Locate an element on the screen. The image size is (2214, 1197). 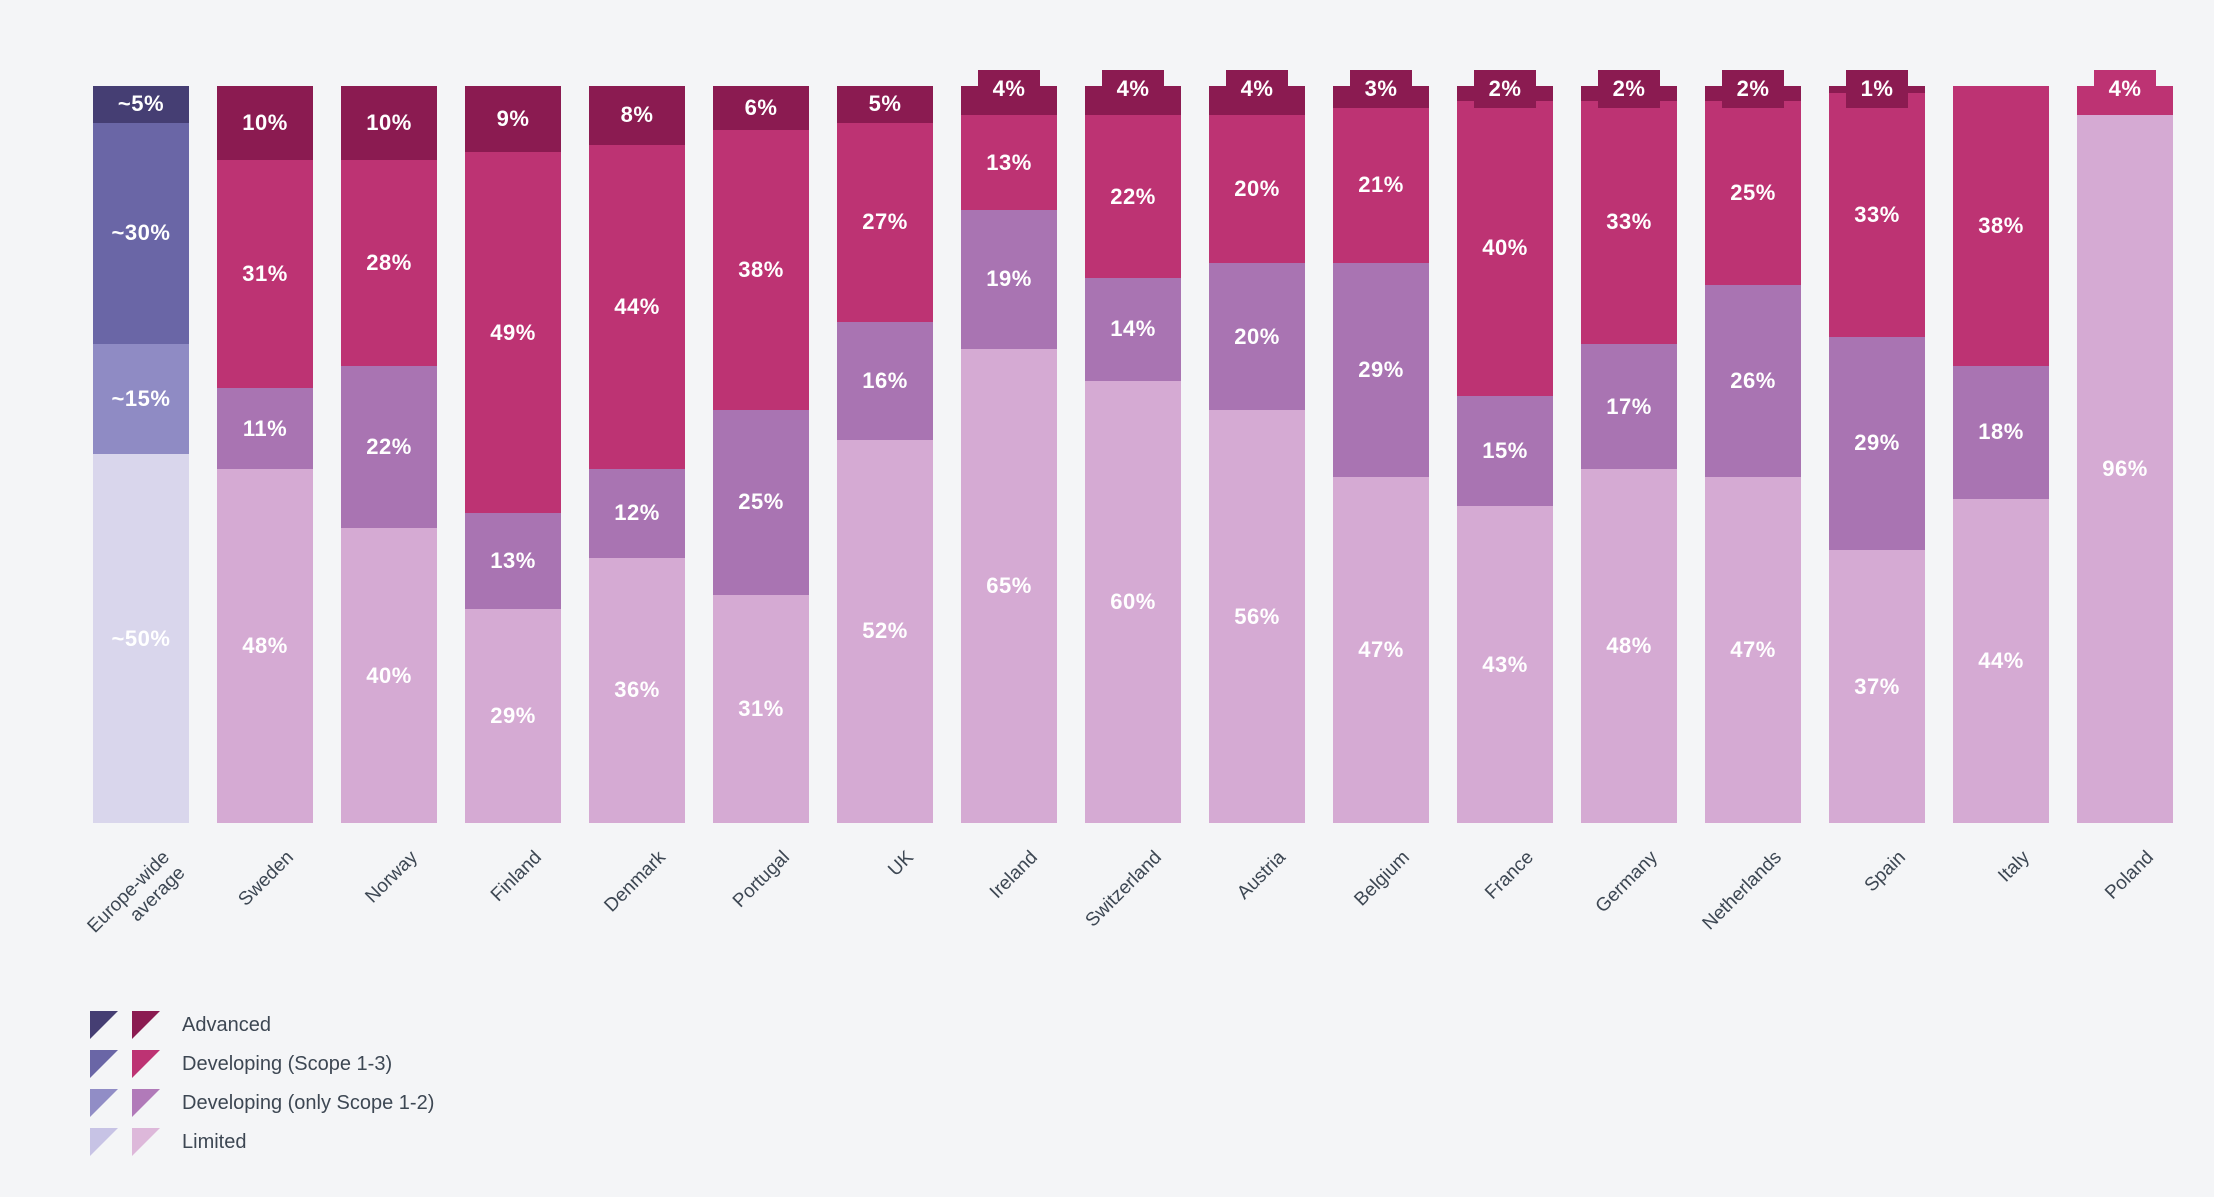
bar-segment: 60% is located at coordinates (1133, 602).